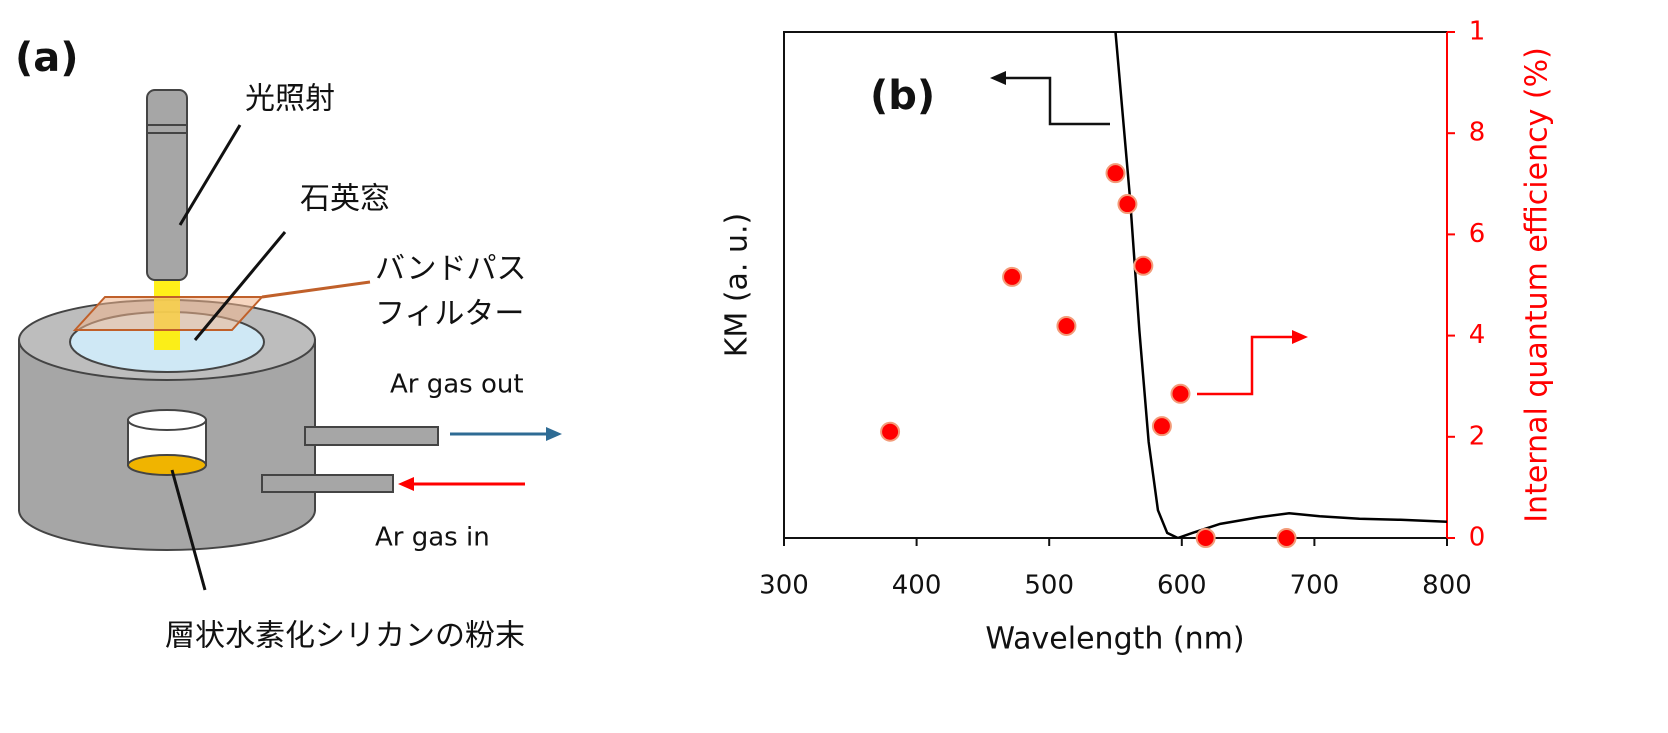 Image resolution: width=1668 pixels, height=733 pixels. Describe the element at coordinates (47, 58) in the screenshot. I see `panel-label: (a)` at that location.